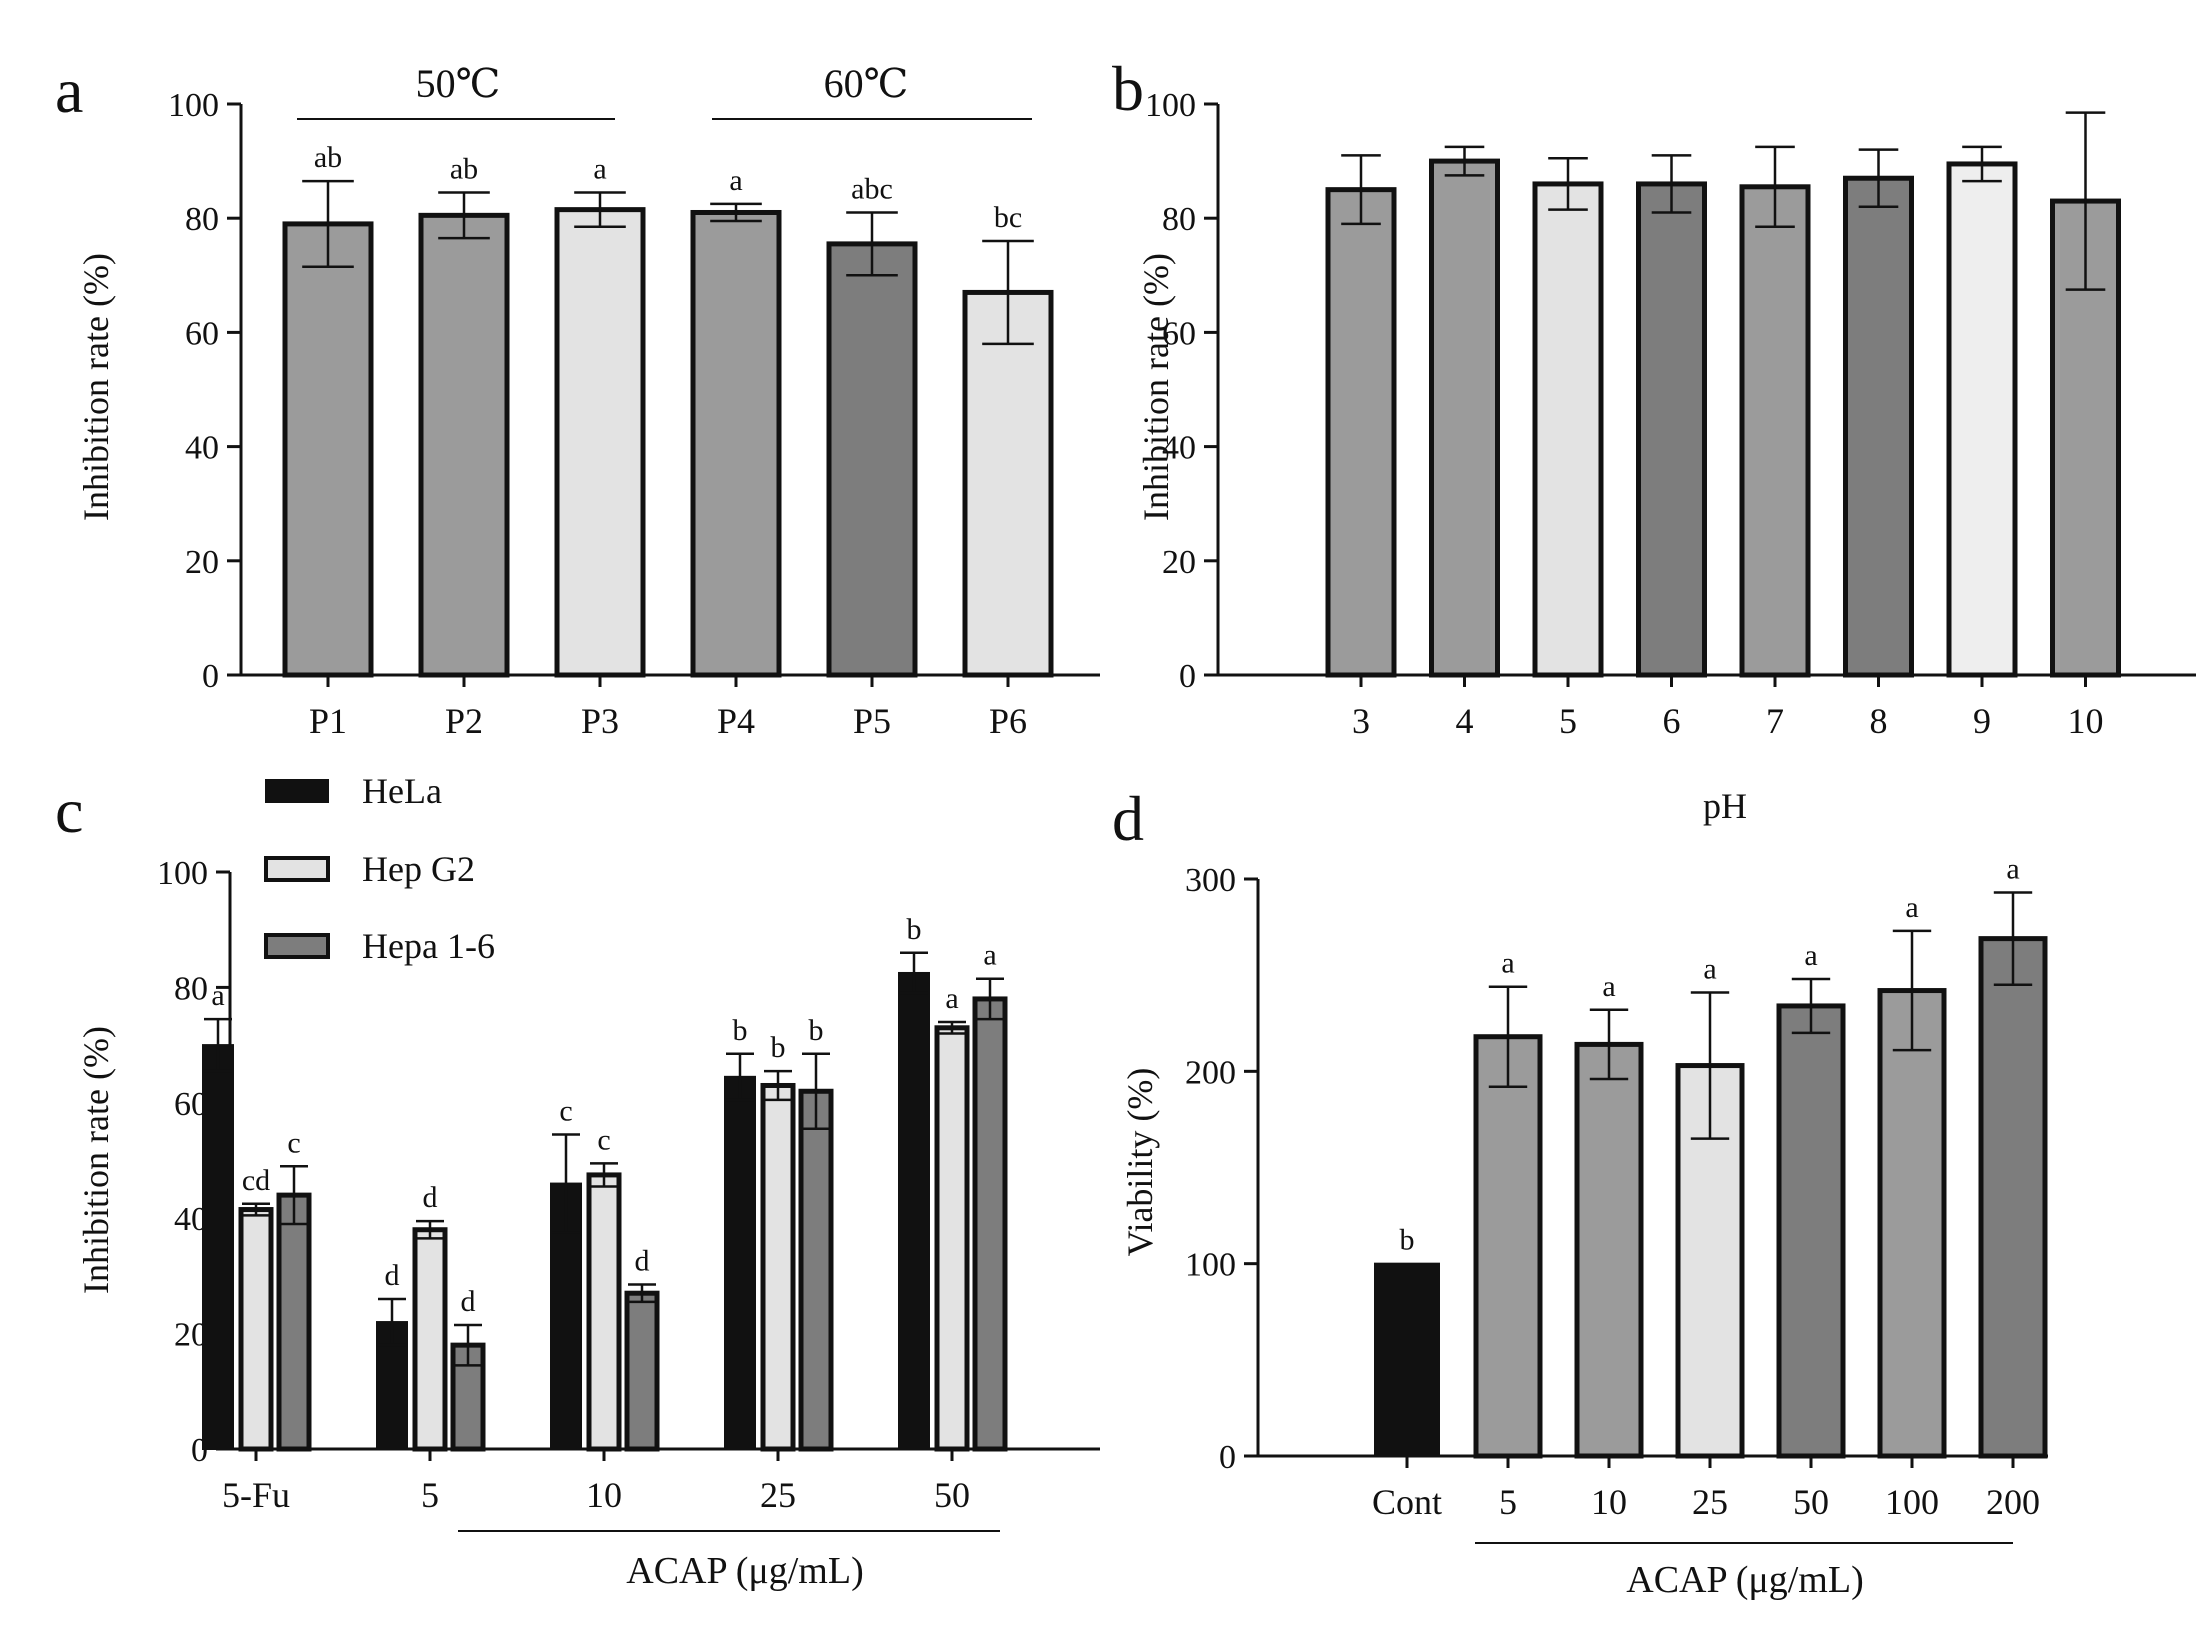  Describe the element at coordinates (458, 83) in the screenshot. I see `panel-a-group-label-50c: 50℃` at that location.